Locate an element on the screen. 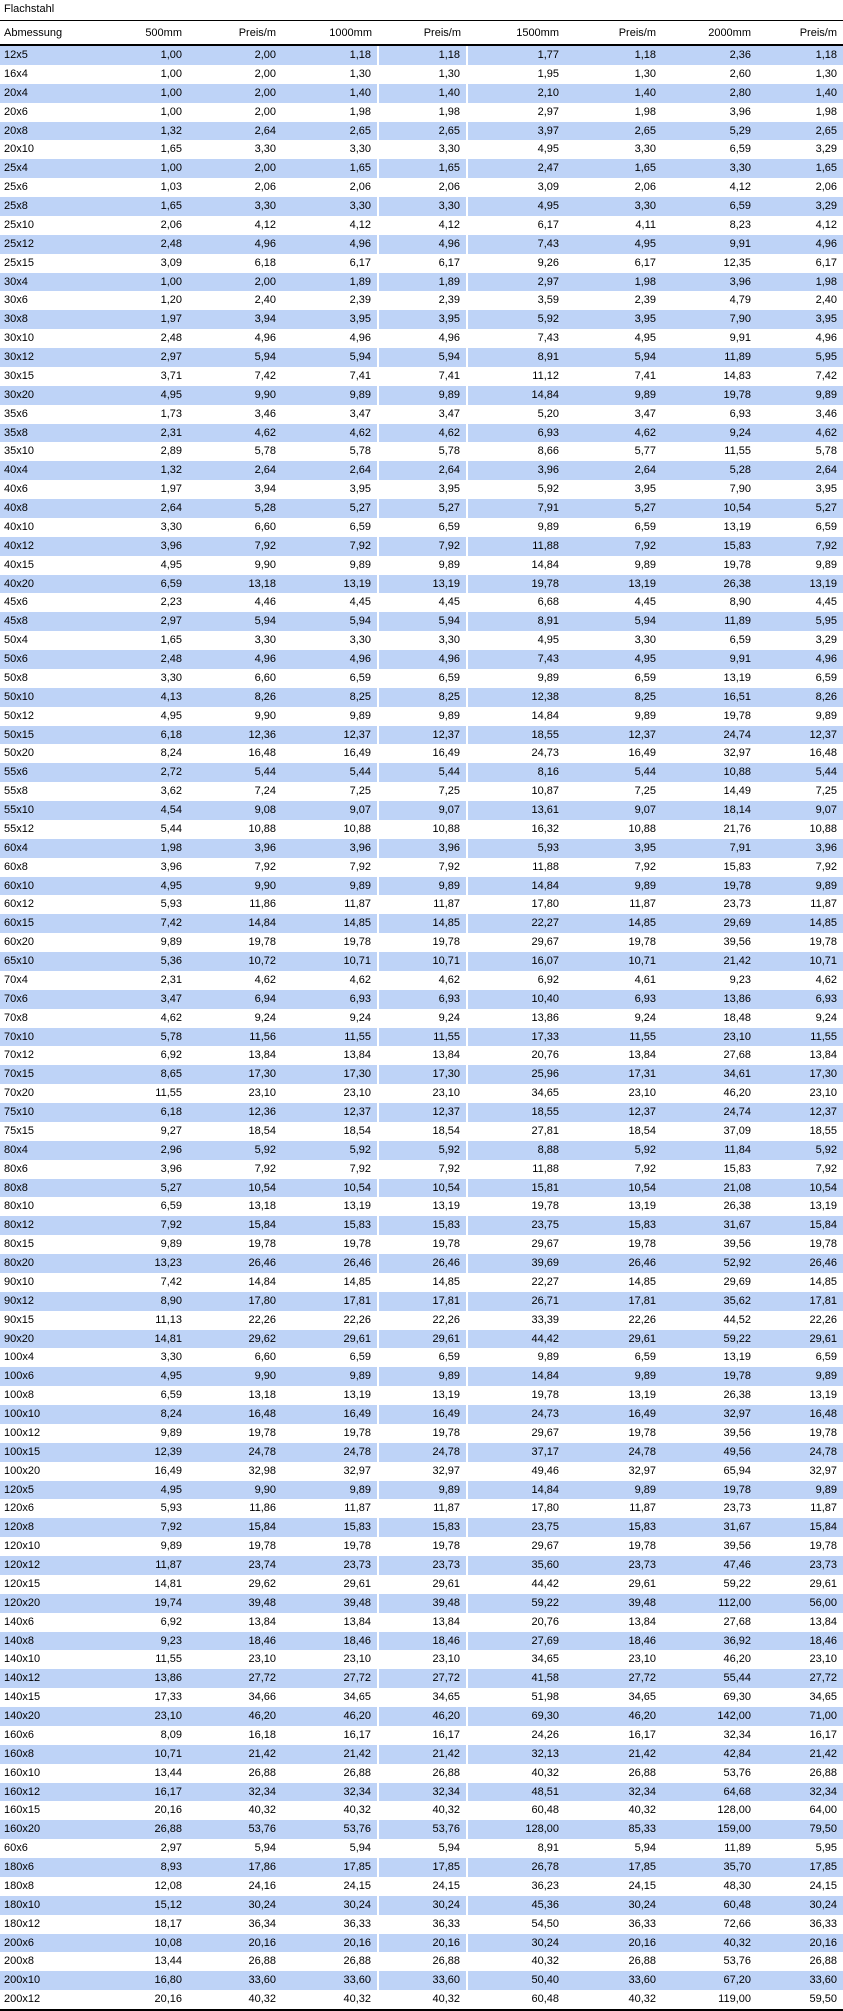 The image size is (843, 2011). price-cell: 15,83 is located at coordinates (422, 1528).